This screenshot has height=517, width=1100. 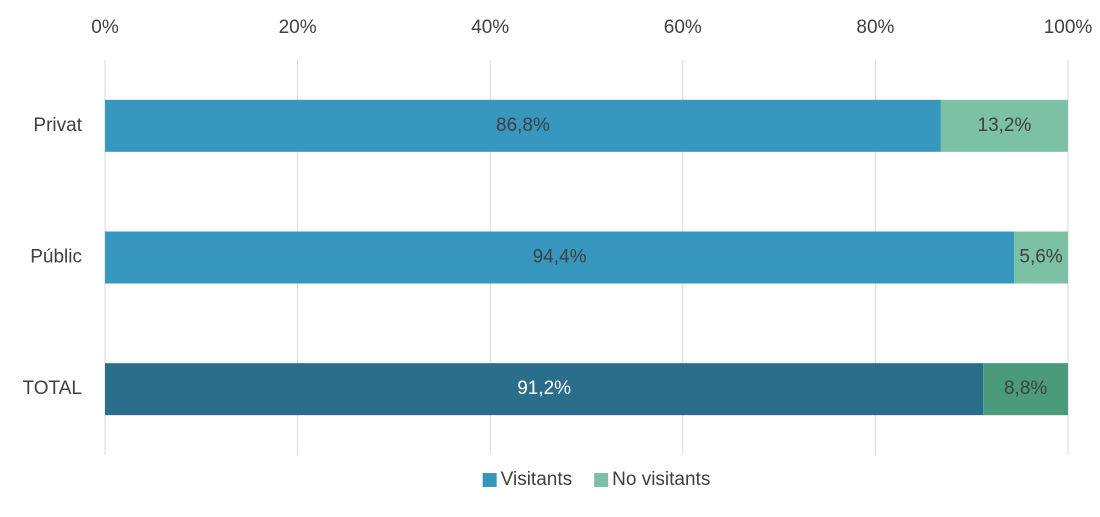 I want to click on data-label: 8,8%, so click(x=1025, y=388).